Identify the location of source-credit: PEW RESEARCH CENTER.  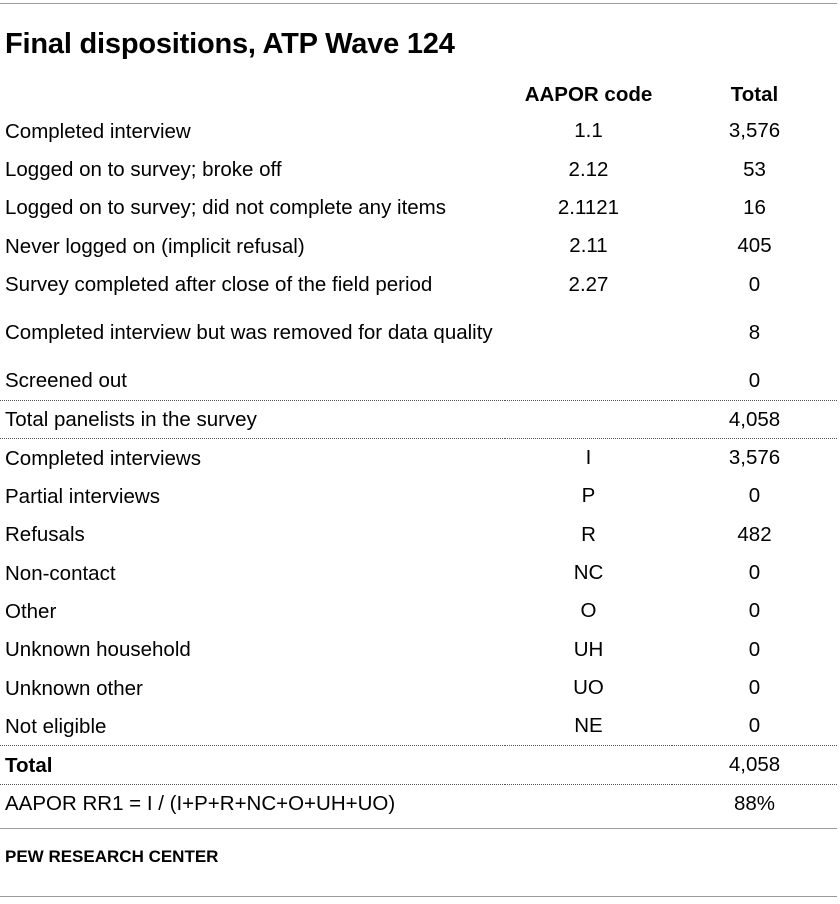
(112, 856).